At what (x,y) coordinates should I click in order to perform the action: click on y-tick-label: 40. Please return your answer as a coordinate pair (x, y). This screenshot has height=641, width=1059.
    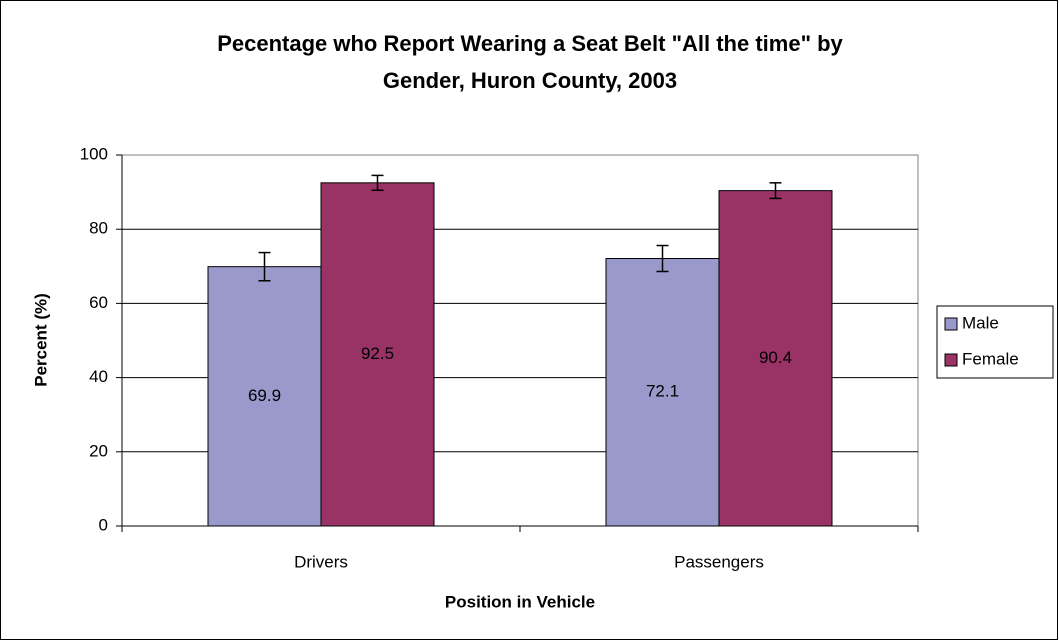
    Looking at the image, I should click on (98, 376).